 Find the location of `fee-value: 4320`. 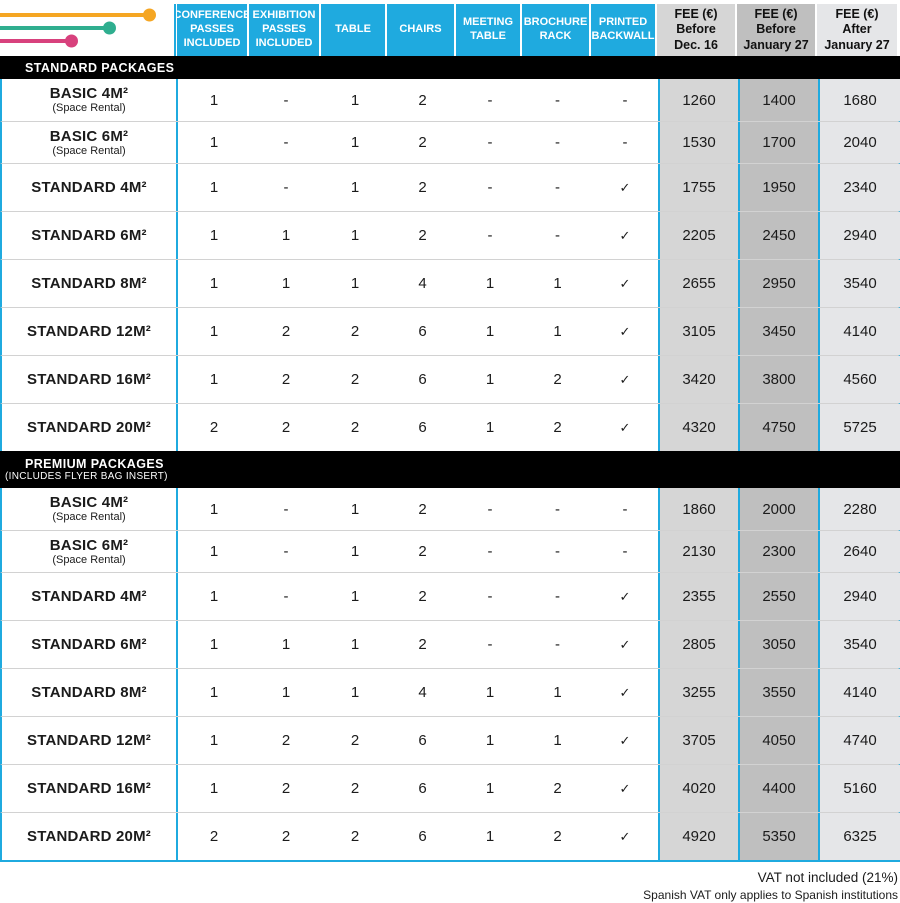

fee-value: 4320 is located at coordinates (698, 427).